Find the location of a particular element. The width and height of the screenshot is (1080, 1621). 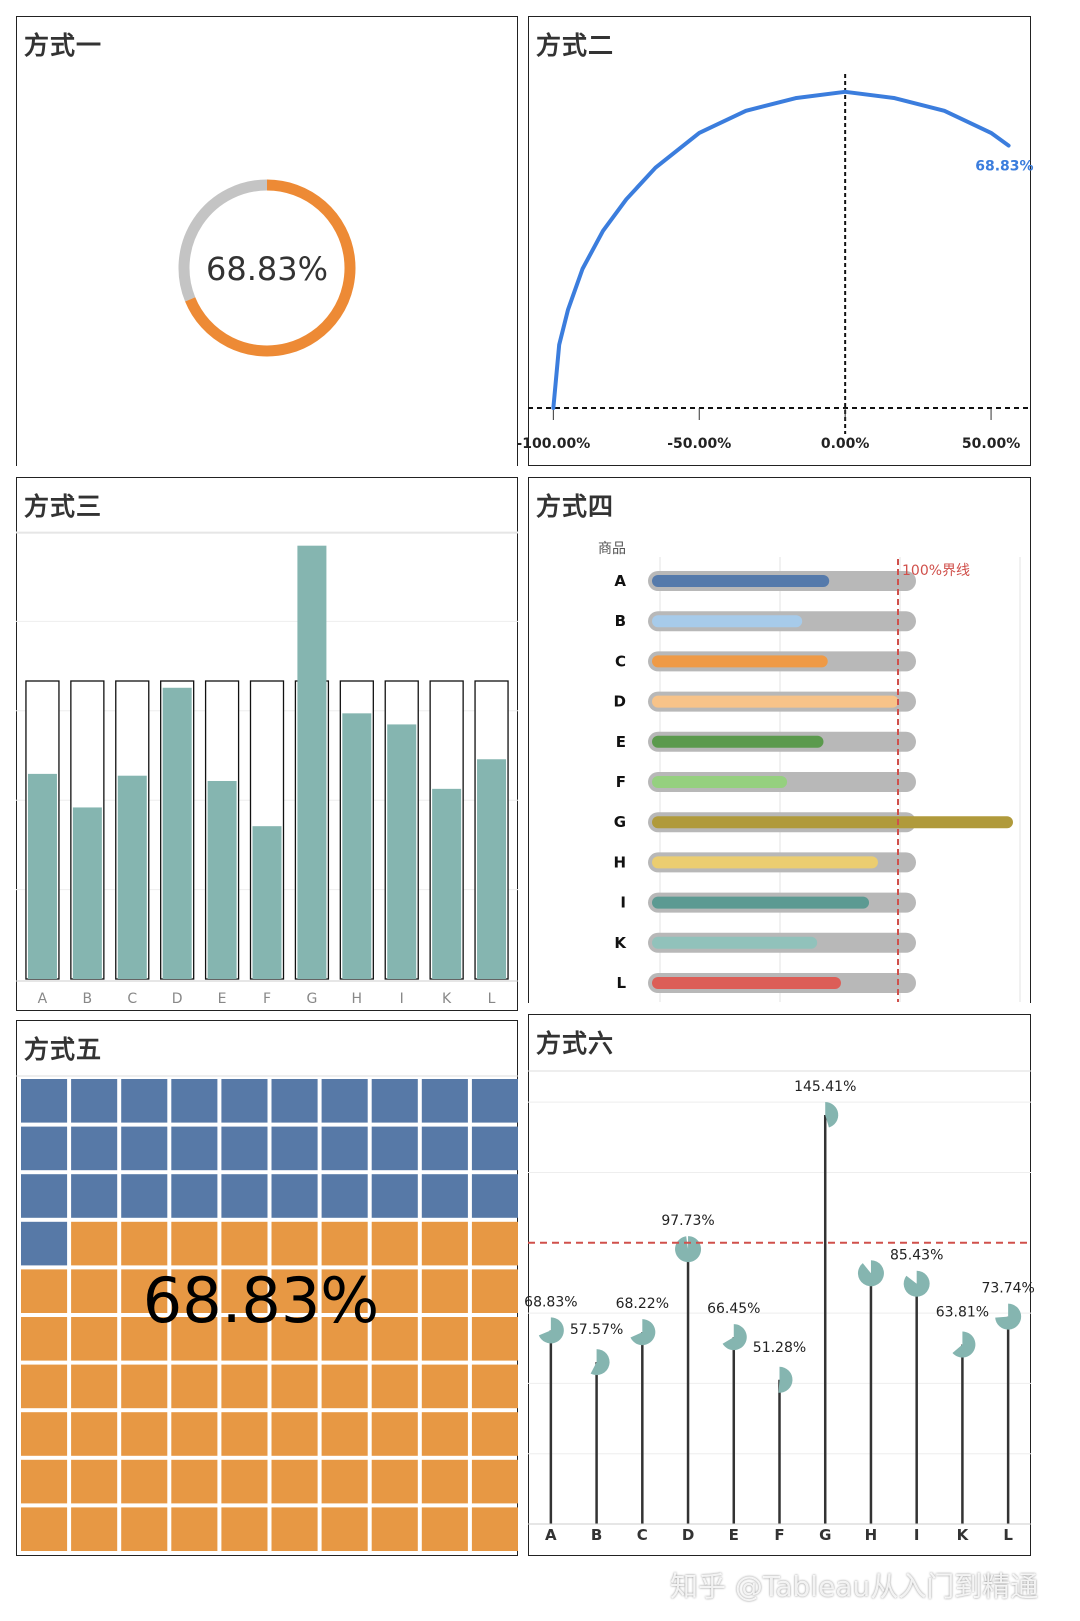

data-label: 68.22% is located at coordinates (642, 1304).